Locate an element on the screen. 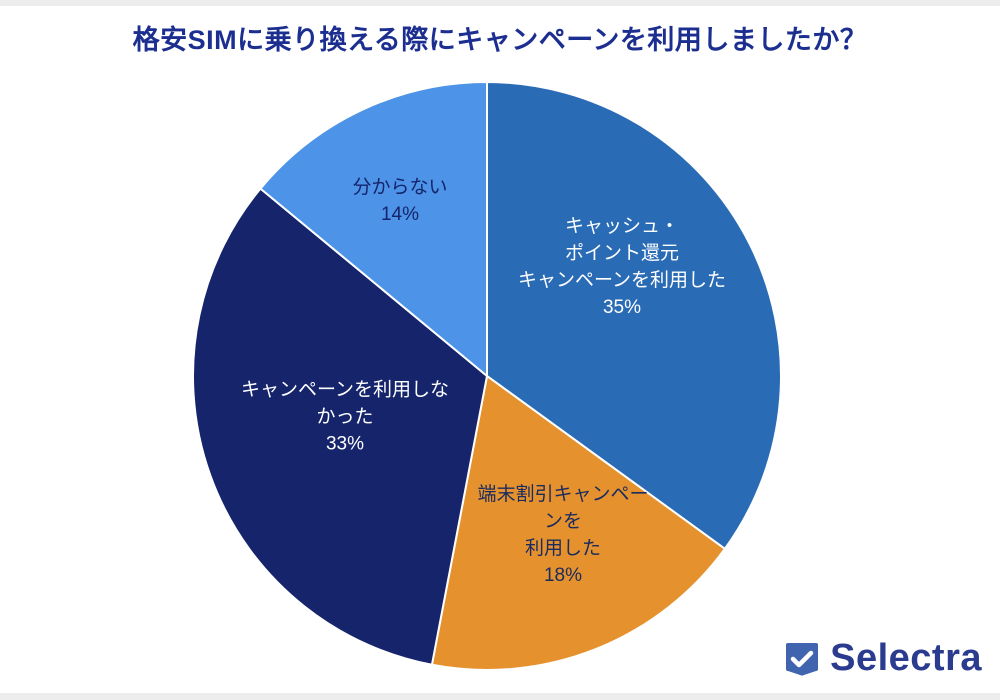 The height and width of the screenshot is (700, 1000). bottom-border is located at coordinates (500, 696).